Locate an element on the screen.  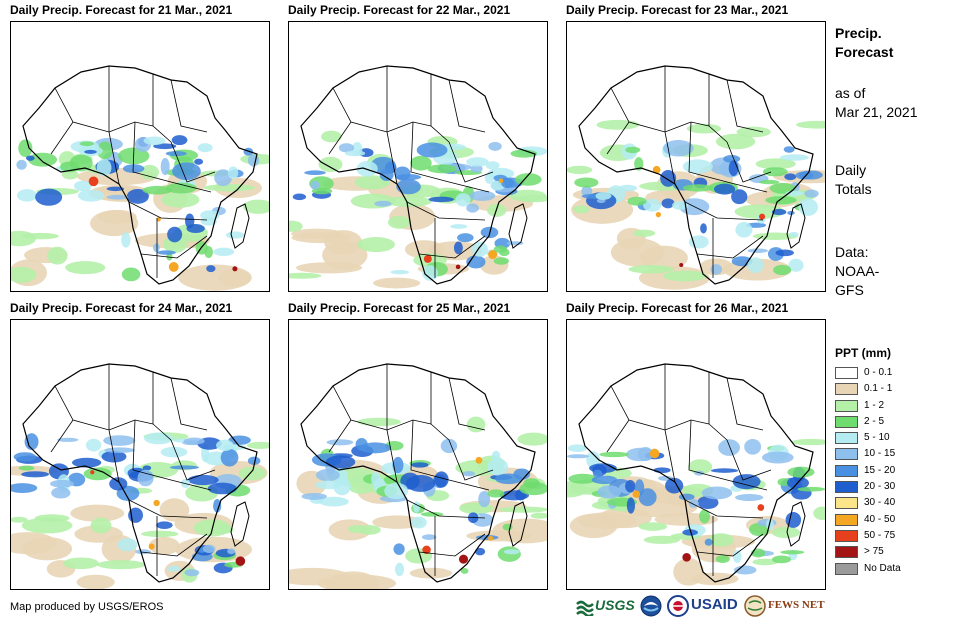
forecast-panel-1: Daily Precip. Forecast for 21 Mar., 2021 is located at coordinates (140, 147).